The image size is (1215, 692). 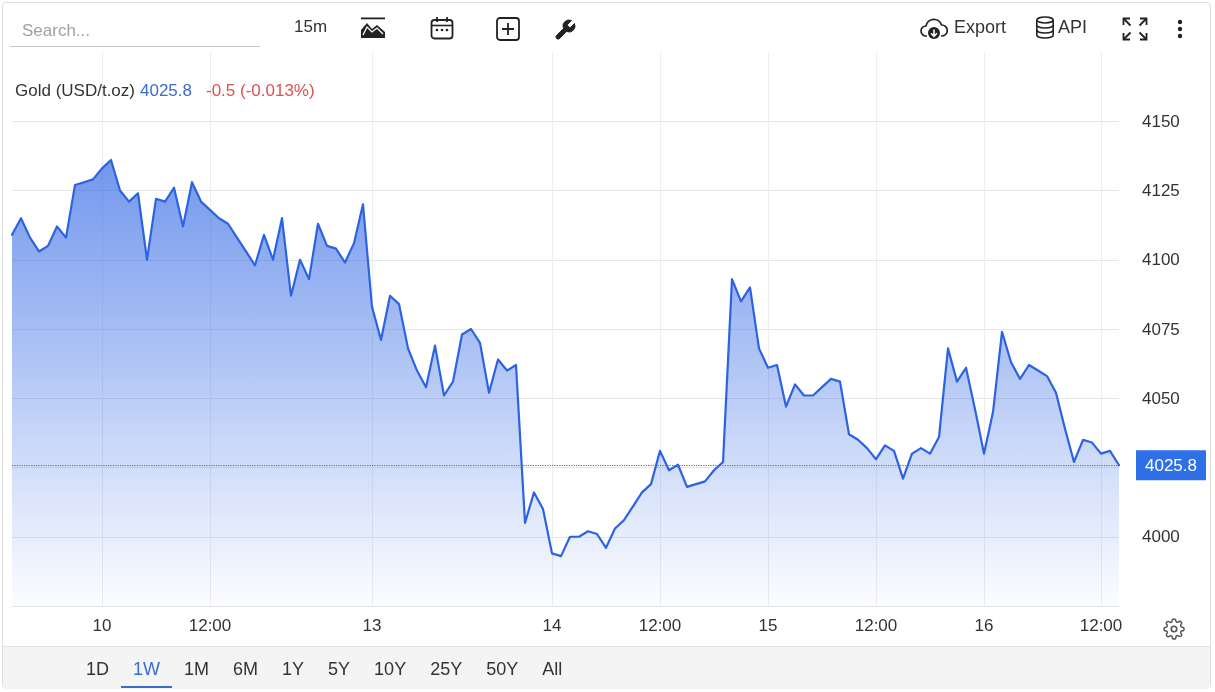 What do you see at coordinates (980, 27) in the screenshot?
I see `text: Export` at bounding box center [980, 27].